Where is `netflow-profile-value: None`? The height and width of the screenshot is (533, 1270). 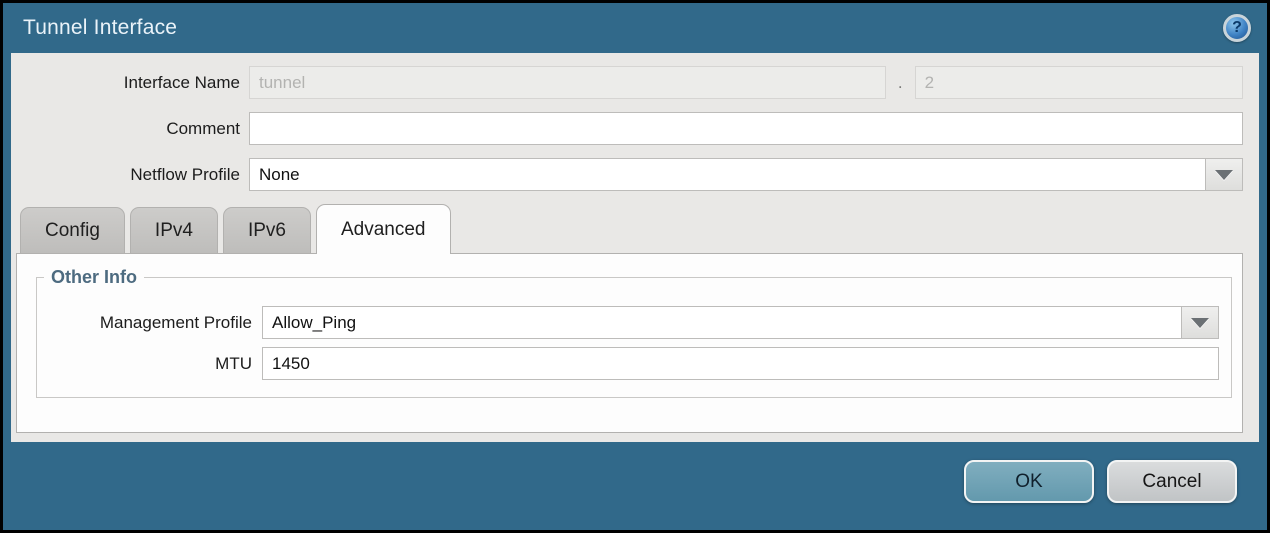 netflow-profile-value: None is located at coordinates (727, 174).